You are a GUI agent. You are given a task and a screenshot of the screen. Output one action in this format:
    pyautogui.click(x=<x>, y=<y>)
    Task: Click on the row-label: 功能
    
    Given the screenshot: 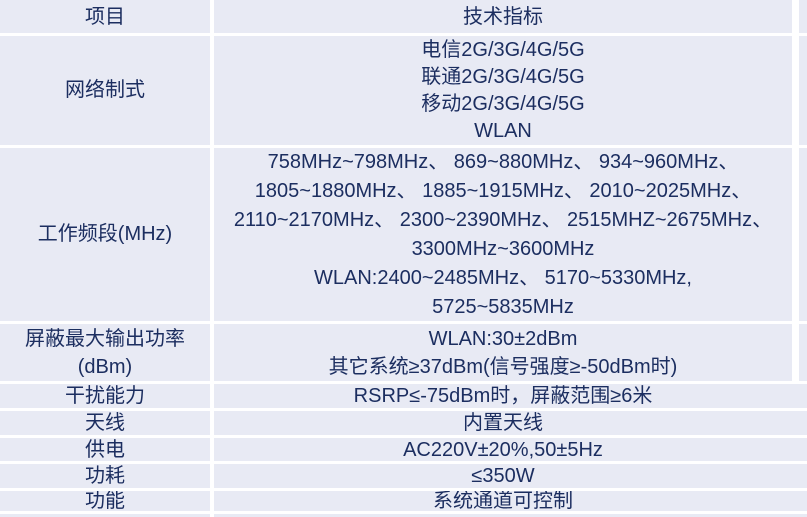 What is the action you would take?
    pyautogui.click(x=105, y=501)
    